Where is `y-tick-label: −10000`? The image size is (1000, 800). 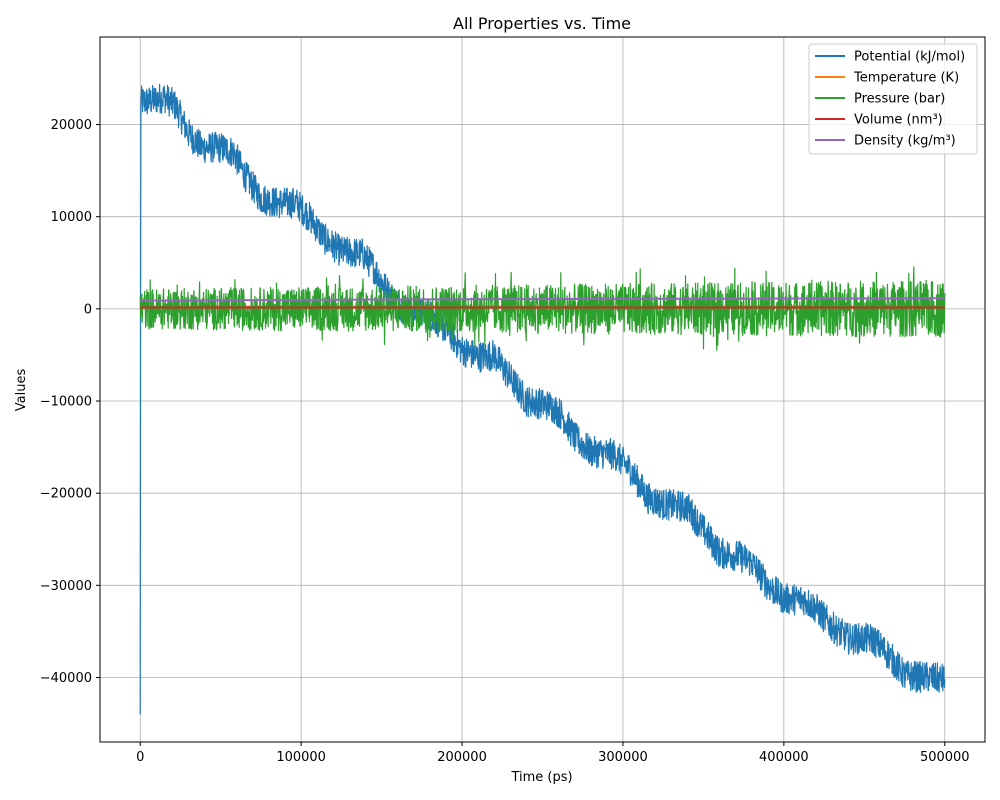
y-tick-label: −10000 is located at coordinates (66, 402).